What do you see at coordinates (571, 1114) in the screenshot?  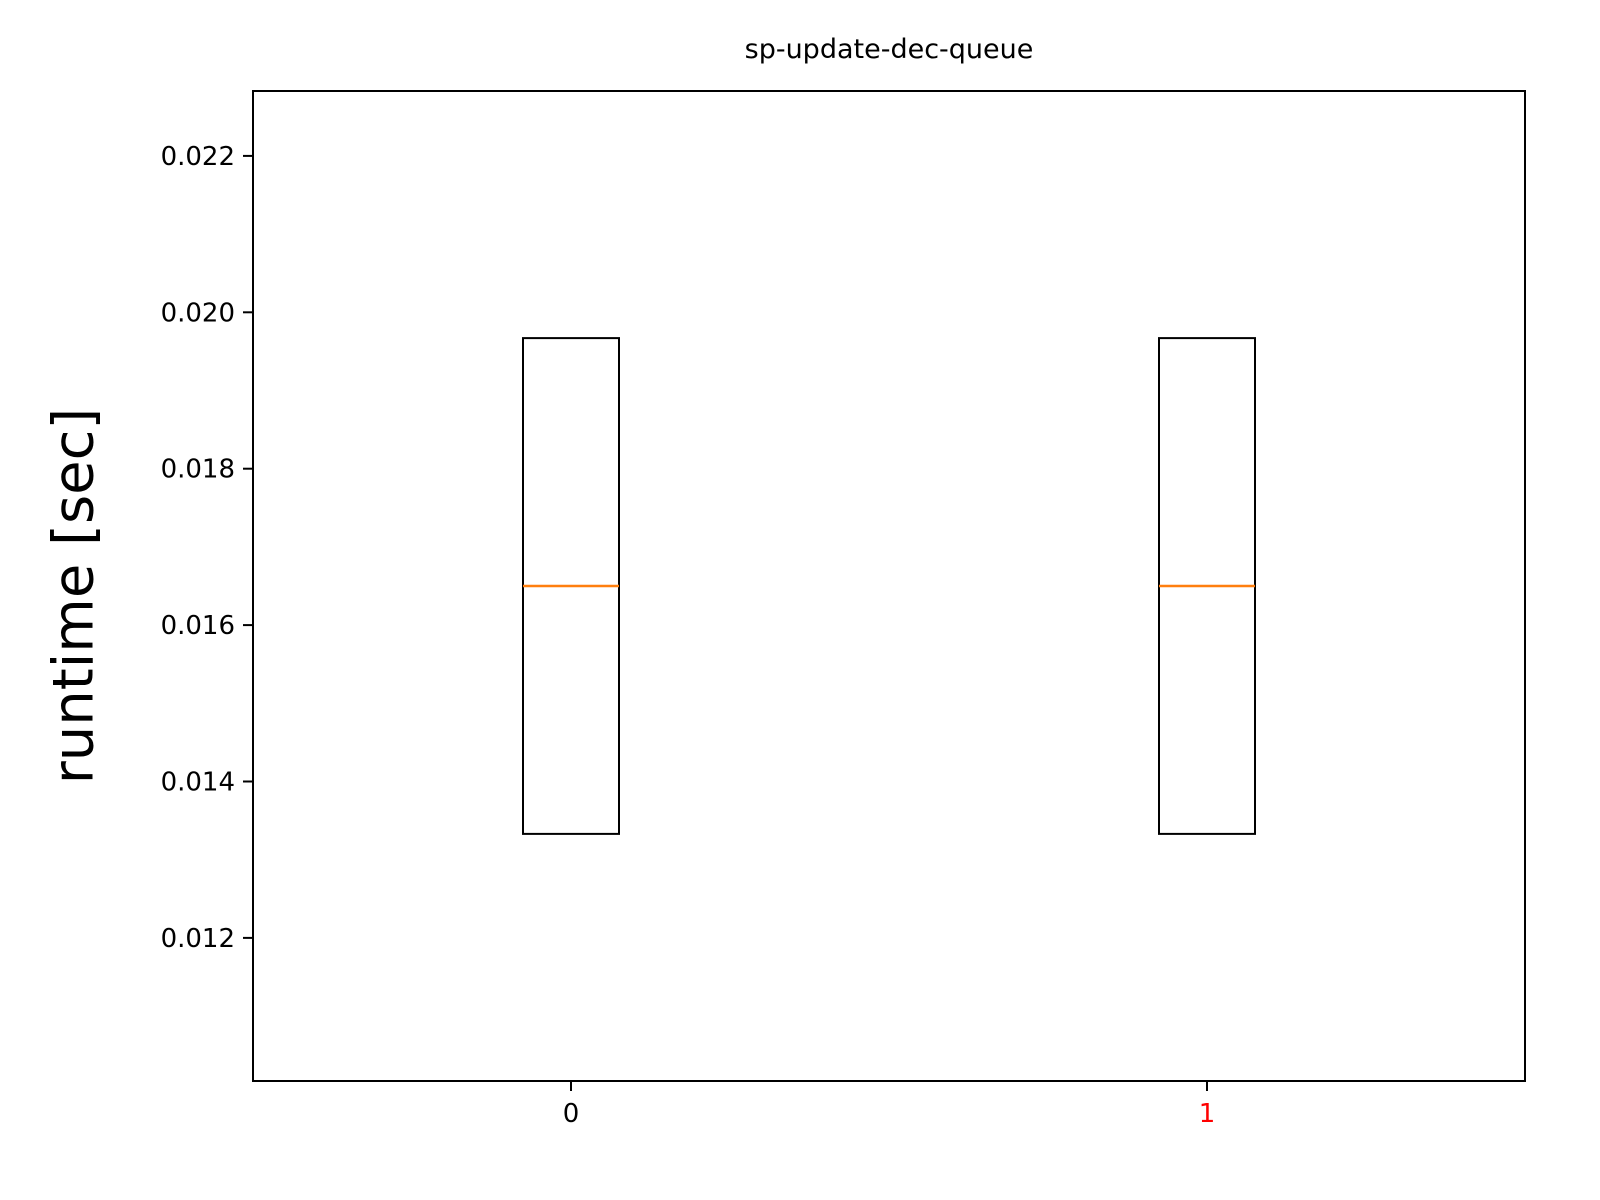 I see `x-tick-label: 0` at bounding box center [571, 1114].